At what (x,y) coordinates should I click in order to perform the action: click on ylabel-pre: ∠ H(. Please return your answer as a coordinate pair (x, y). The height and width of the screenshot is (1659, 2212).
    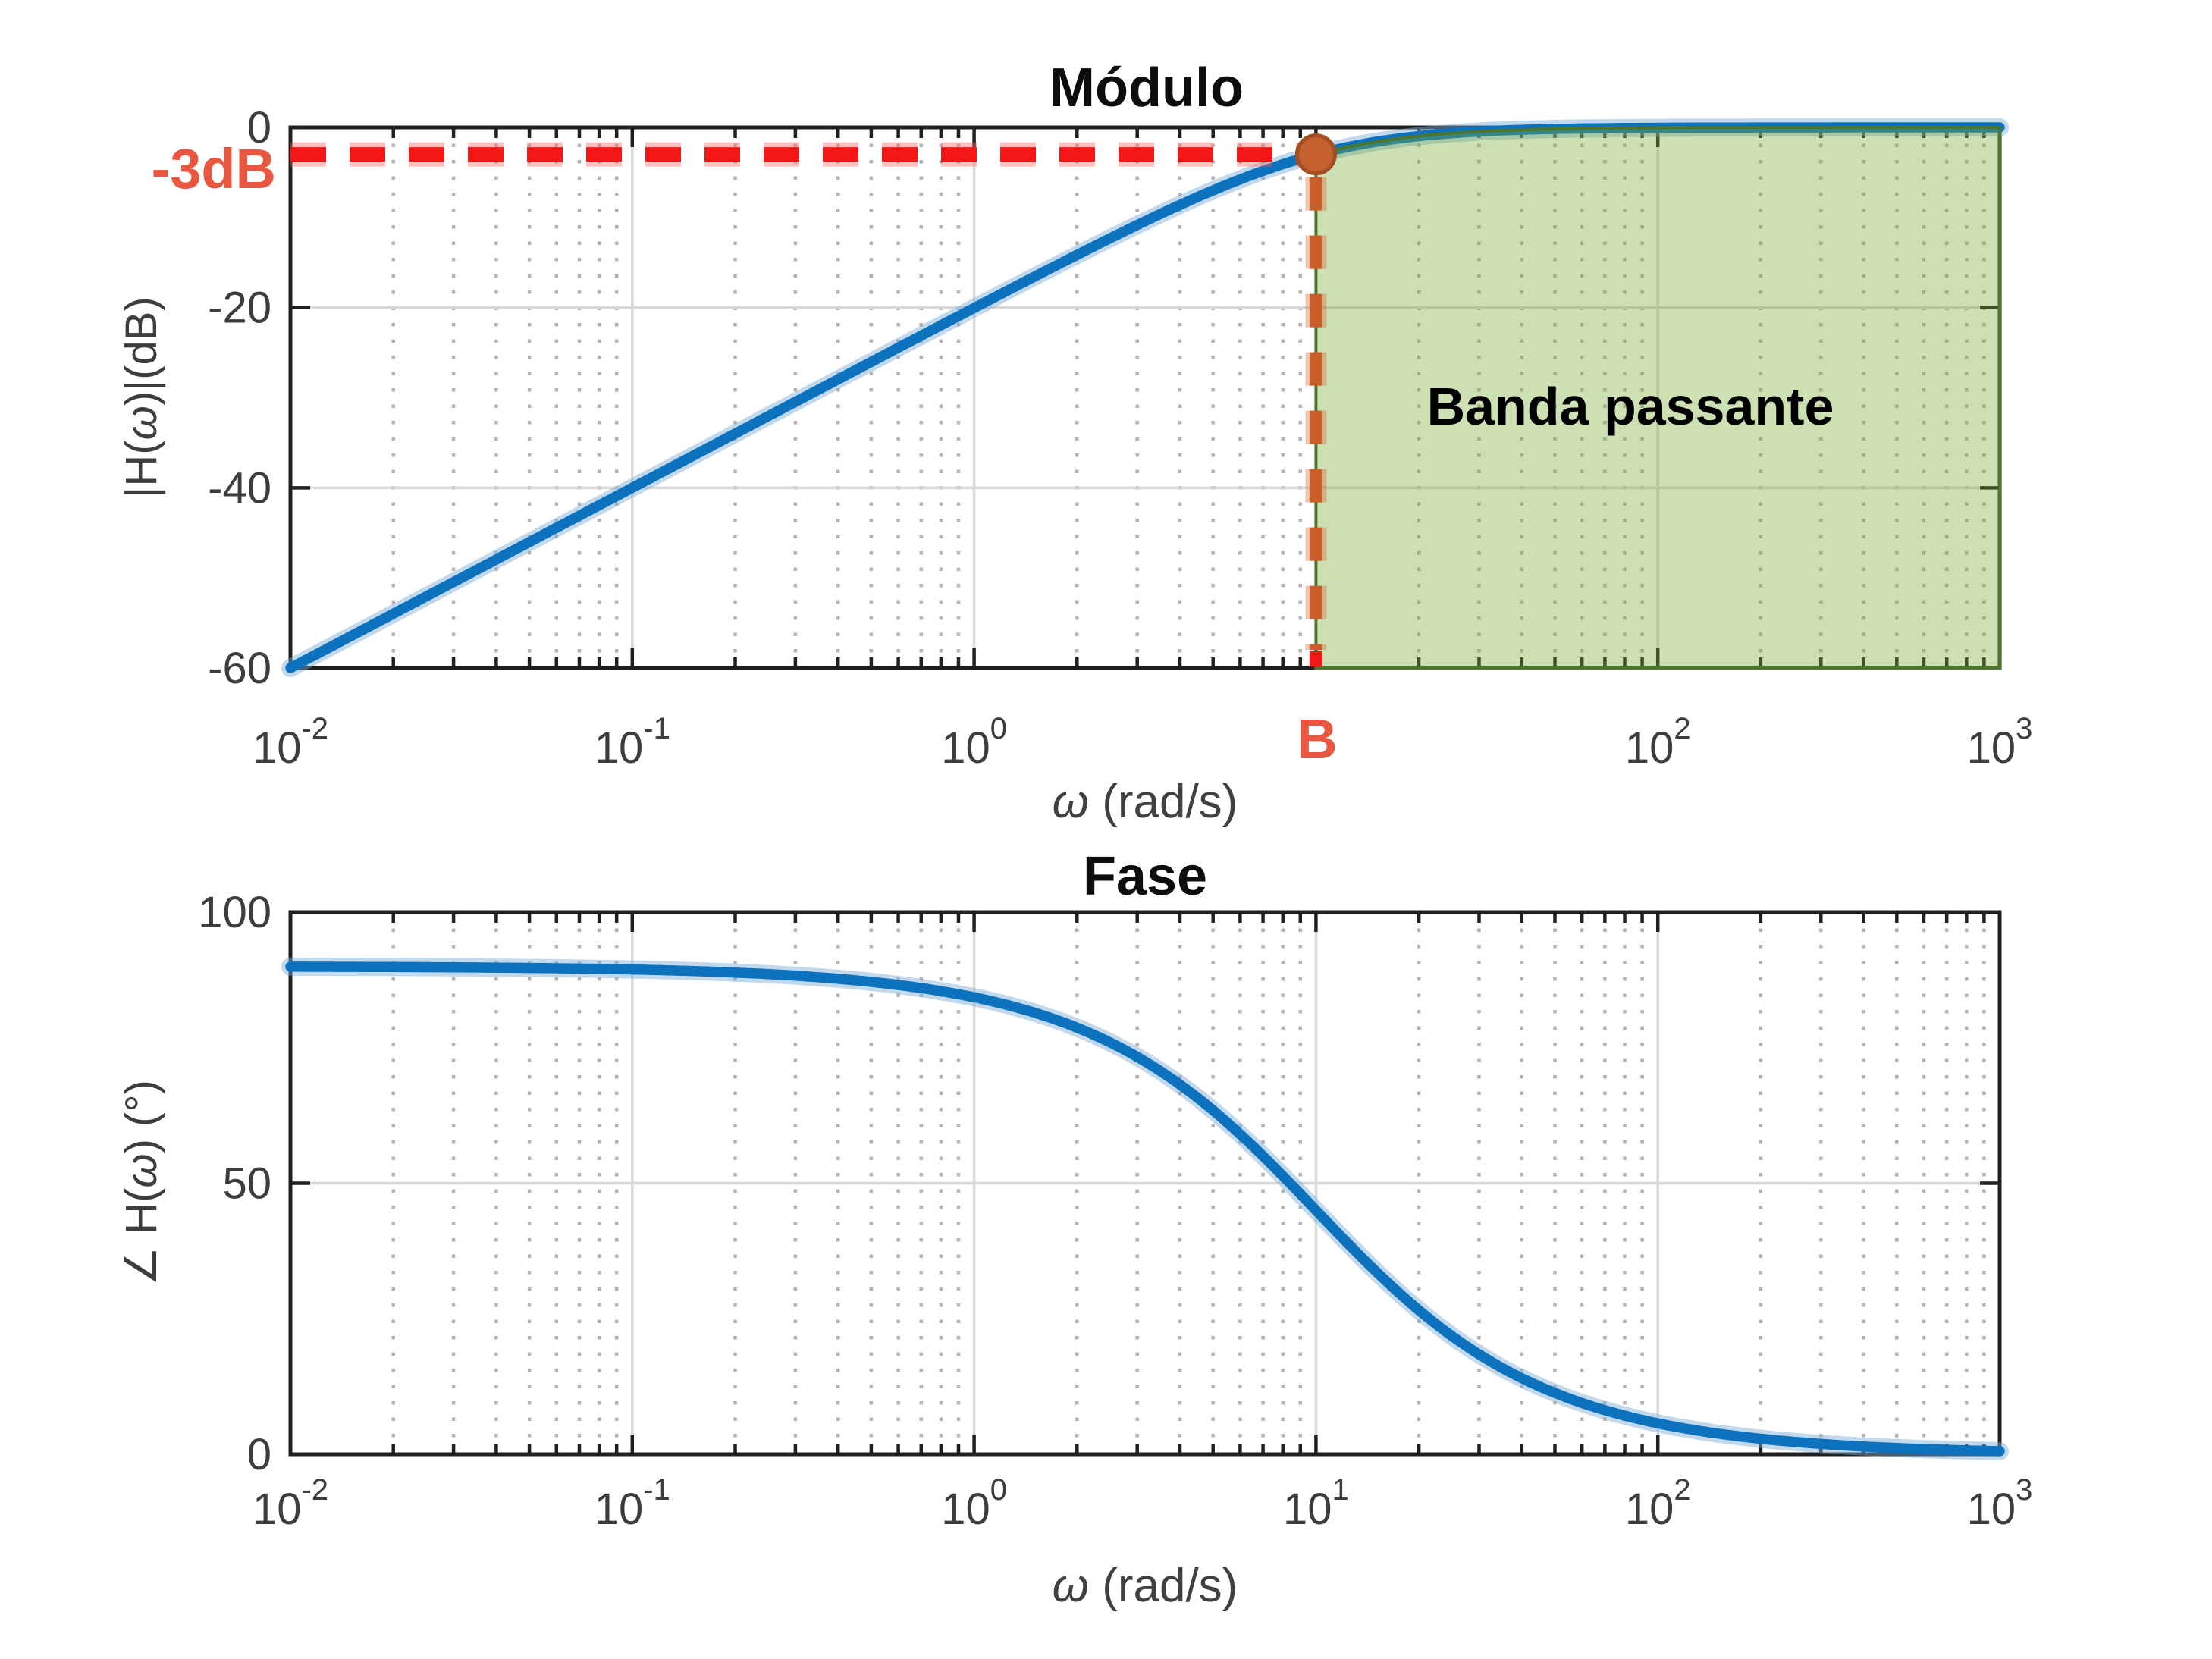
    Looking at the image, I should click on (141, 1237).